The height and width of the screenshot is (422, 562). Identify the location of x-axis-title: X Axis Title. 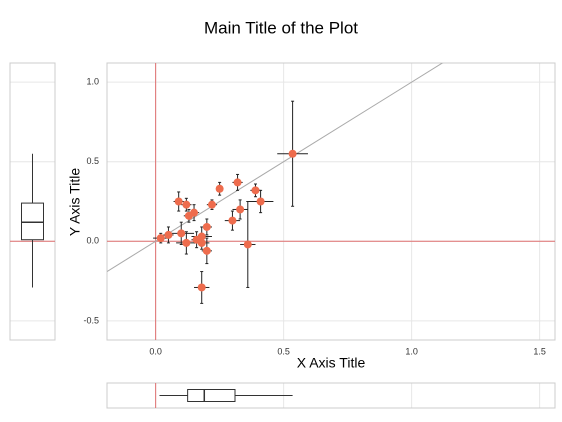
(331, 363).